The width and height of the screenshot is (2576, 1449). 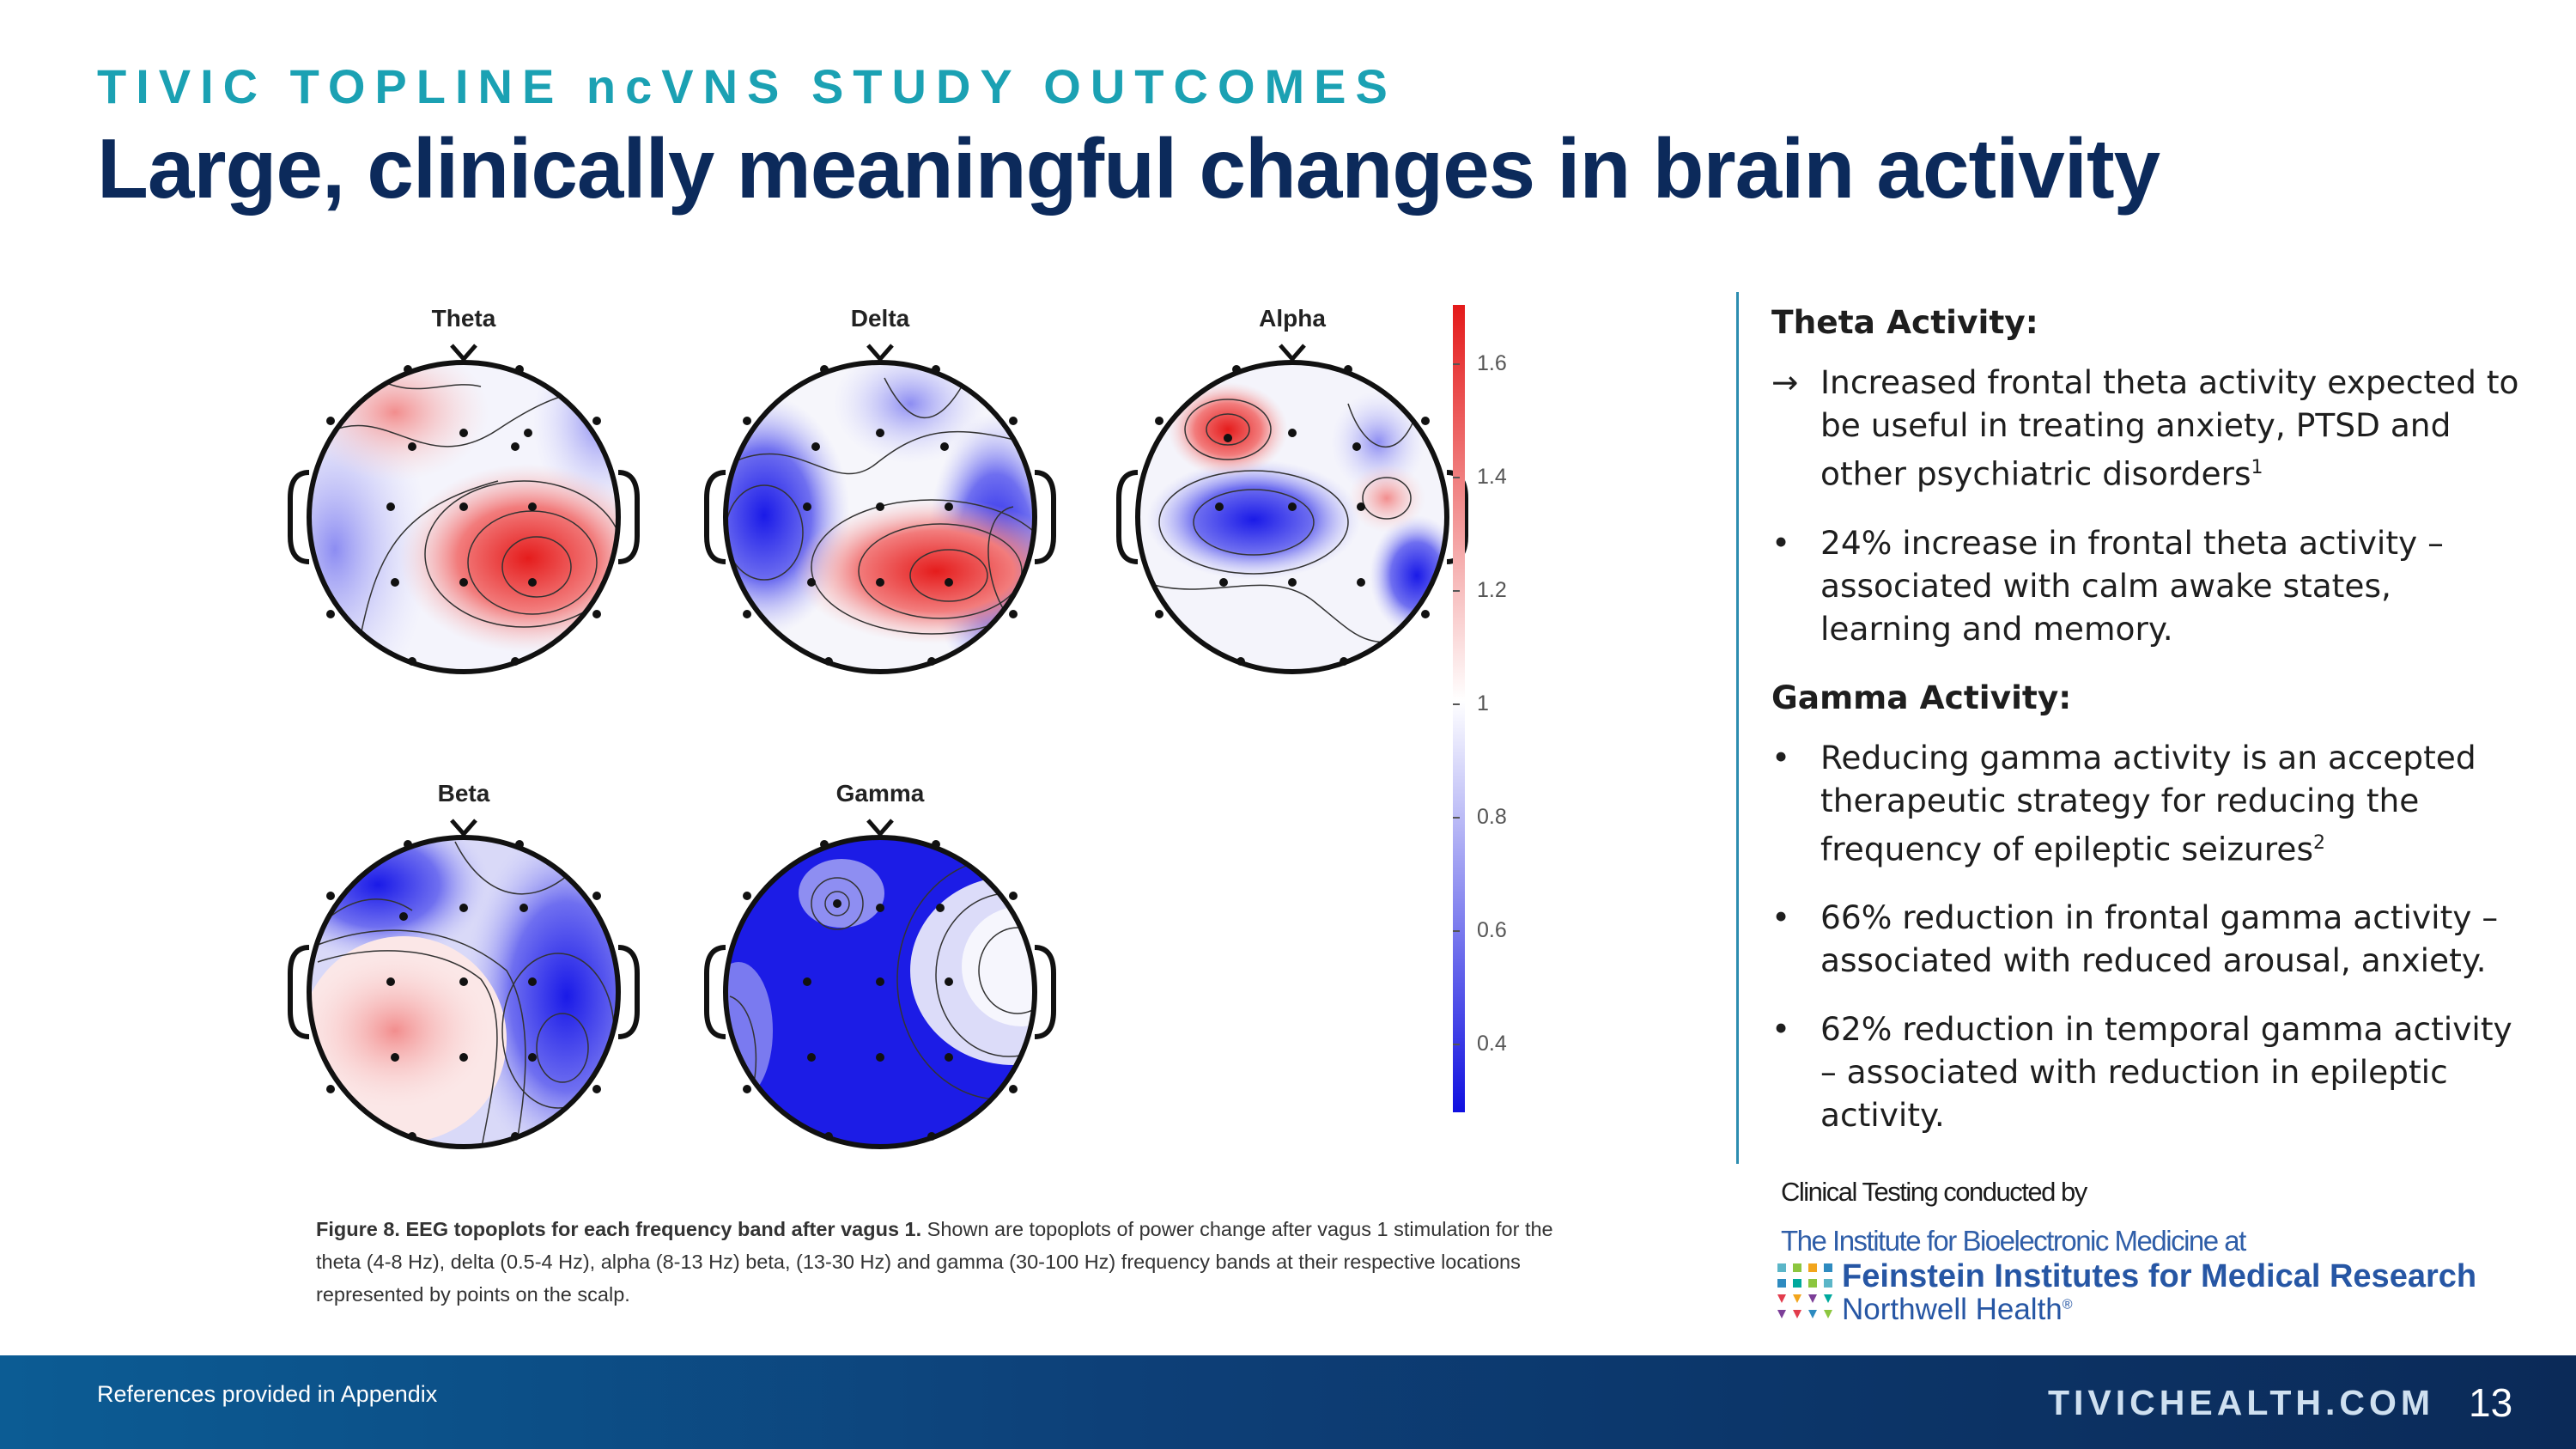 What do you see at coordinates (880, 964) in the screenshot?
I see `topoplot-gamma: Gamma` at bounding box center [880, 964].